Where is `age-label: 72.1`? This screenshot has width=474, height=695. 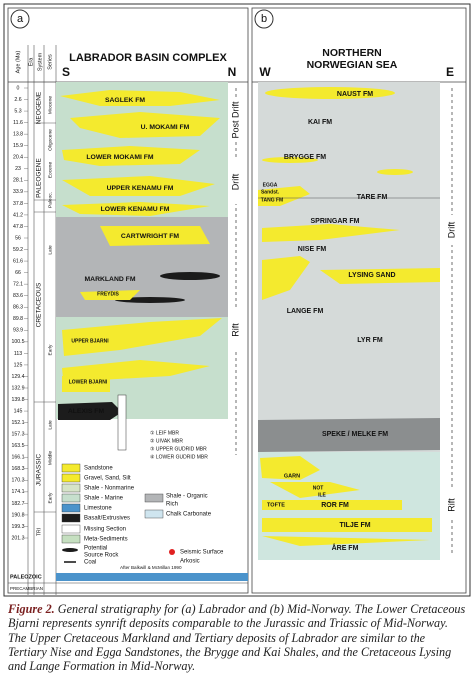
age-label: 72.1 is located at coordinates (18, 285).